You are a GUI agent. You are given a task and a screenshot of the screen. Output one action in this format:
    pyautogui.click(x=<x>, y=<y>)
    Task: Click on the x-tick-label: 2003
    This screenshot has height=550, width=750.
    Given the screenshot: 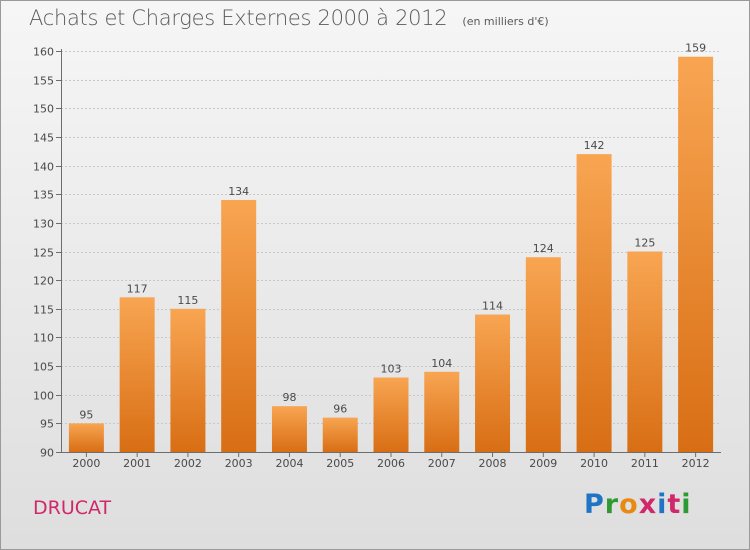 What is the action you would take?
    pyautogui.click(x=239, y=463)
    